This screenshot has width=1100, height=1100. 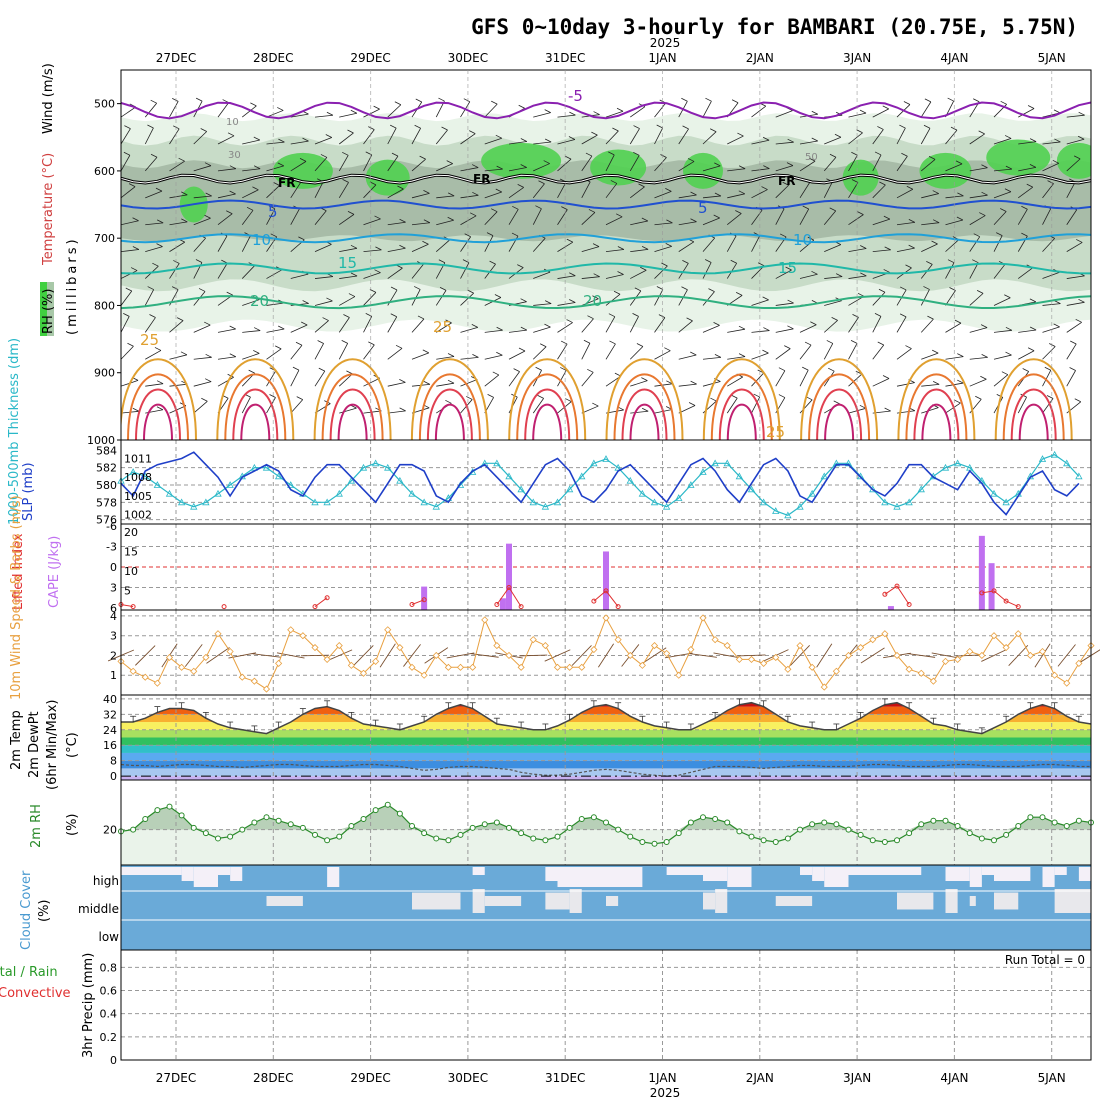 I want to click on wind-tick-3: 3, so click(x=113, y=636).